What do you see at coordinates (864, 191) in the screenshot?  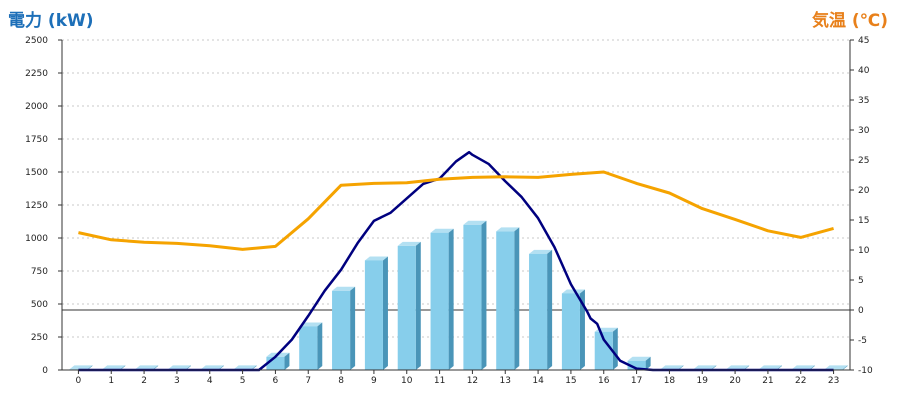 I see `right-tick-label: 20` at bounding box center [864, 191].